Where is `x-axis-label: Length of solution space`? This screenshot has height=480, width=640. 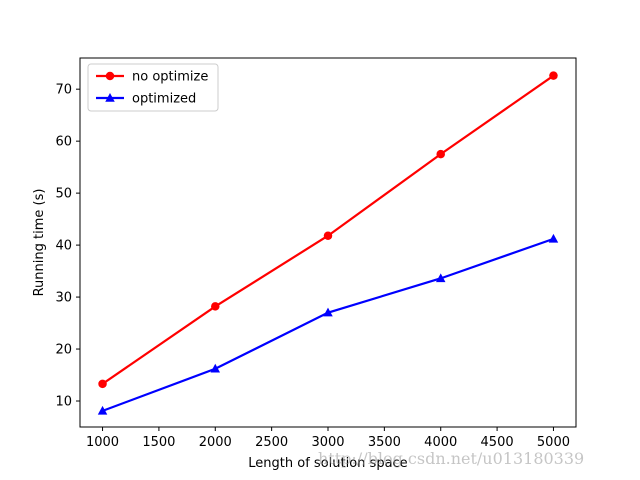
x-axis-label: Length of solution space is located at coordinates (327, 463).